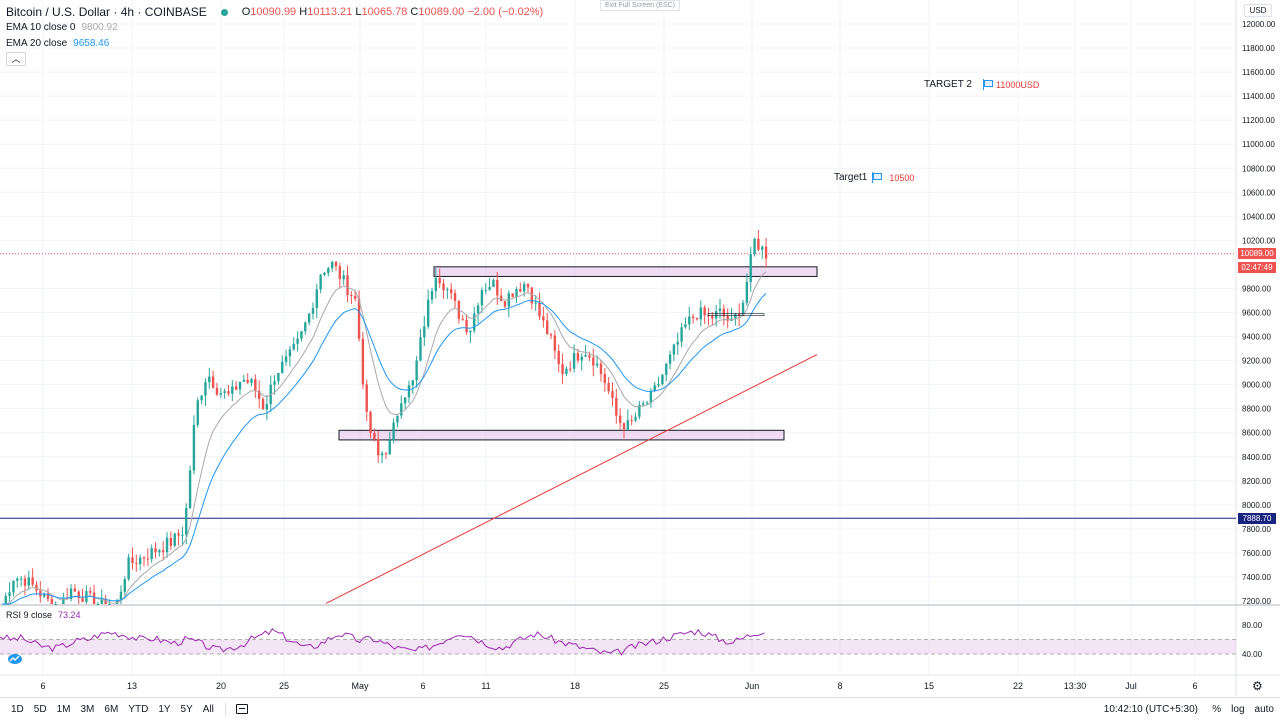 The image size is (1280, 720). What do you see at coordinates (1238, 709) in the screenshot?
I see `log-scale-button: log` at bounding box center [1238, 709].